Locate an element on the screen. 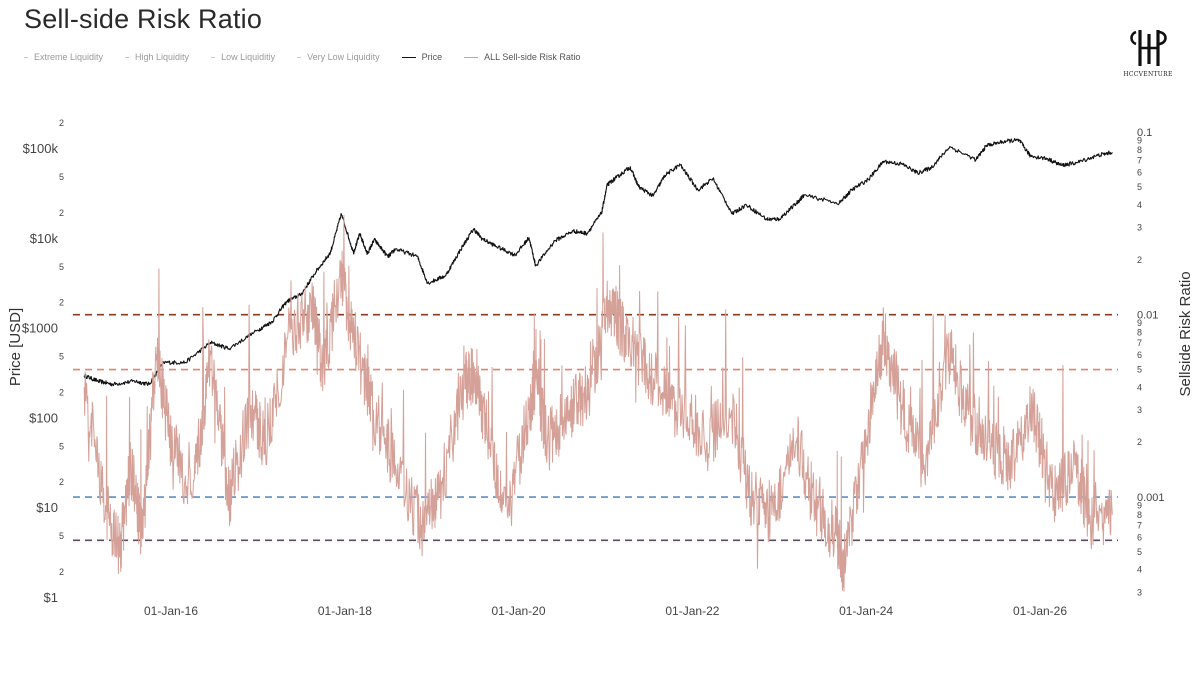  legend-item-all-sell-side-risk-ratio: ALL Sell-side Risk Ratio is located at coordinates (522, 57).